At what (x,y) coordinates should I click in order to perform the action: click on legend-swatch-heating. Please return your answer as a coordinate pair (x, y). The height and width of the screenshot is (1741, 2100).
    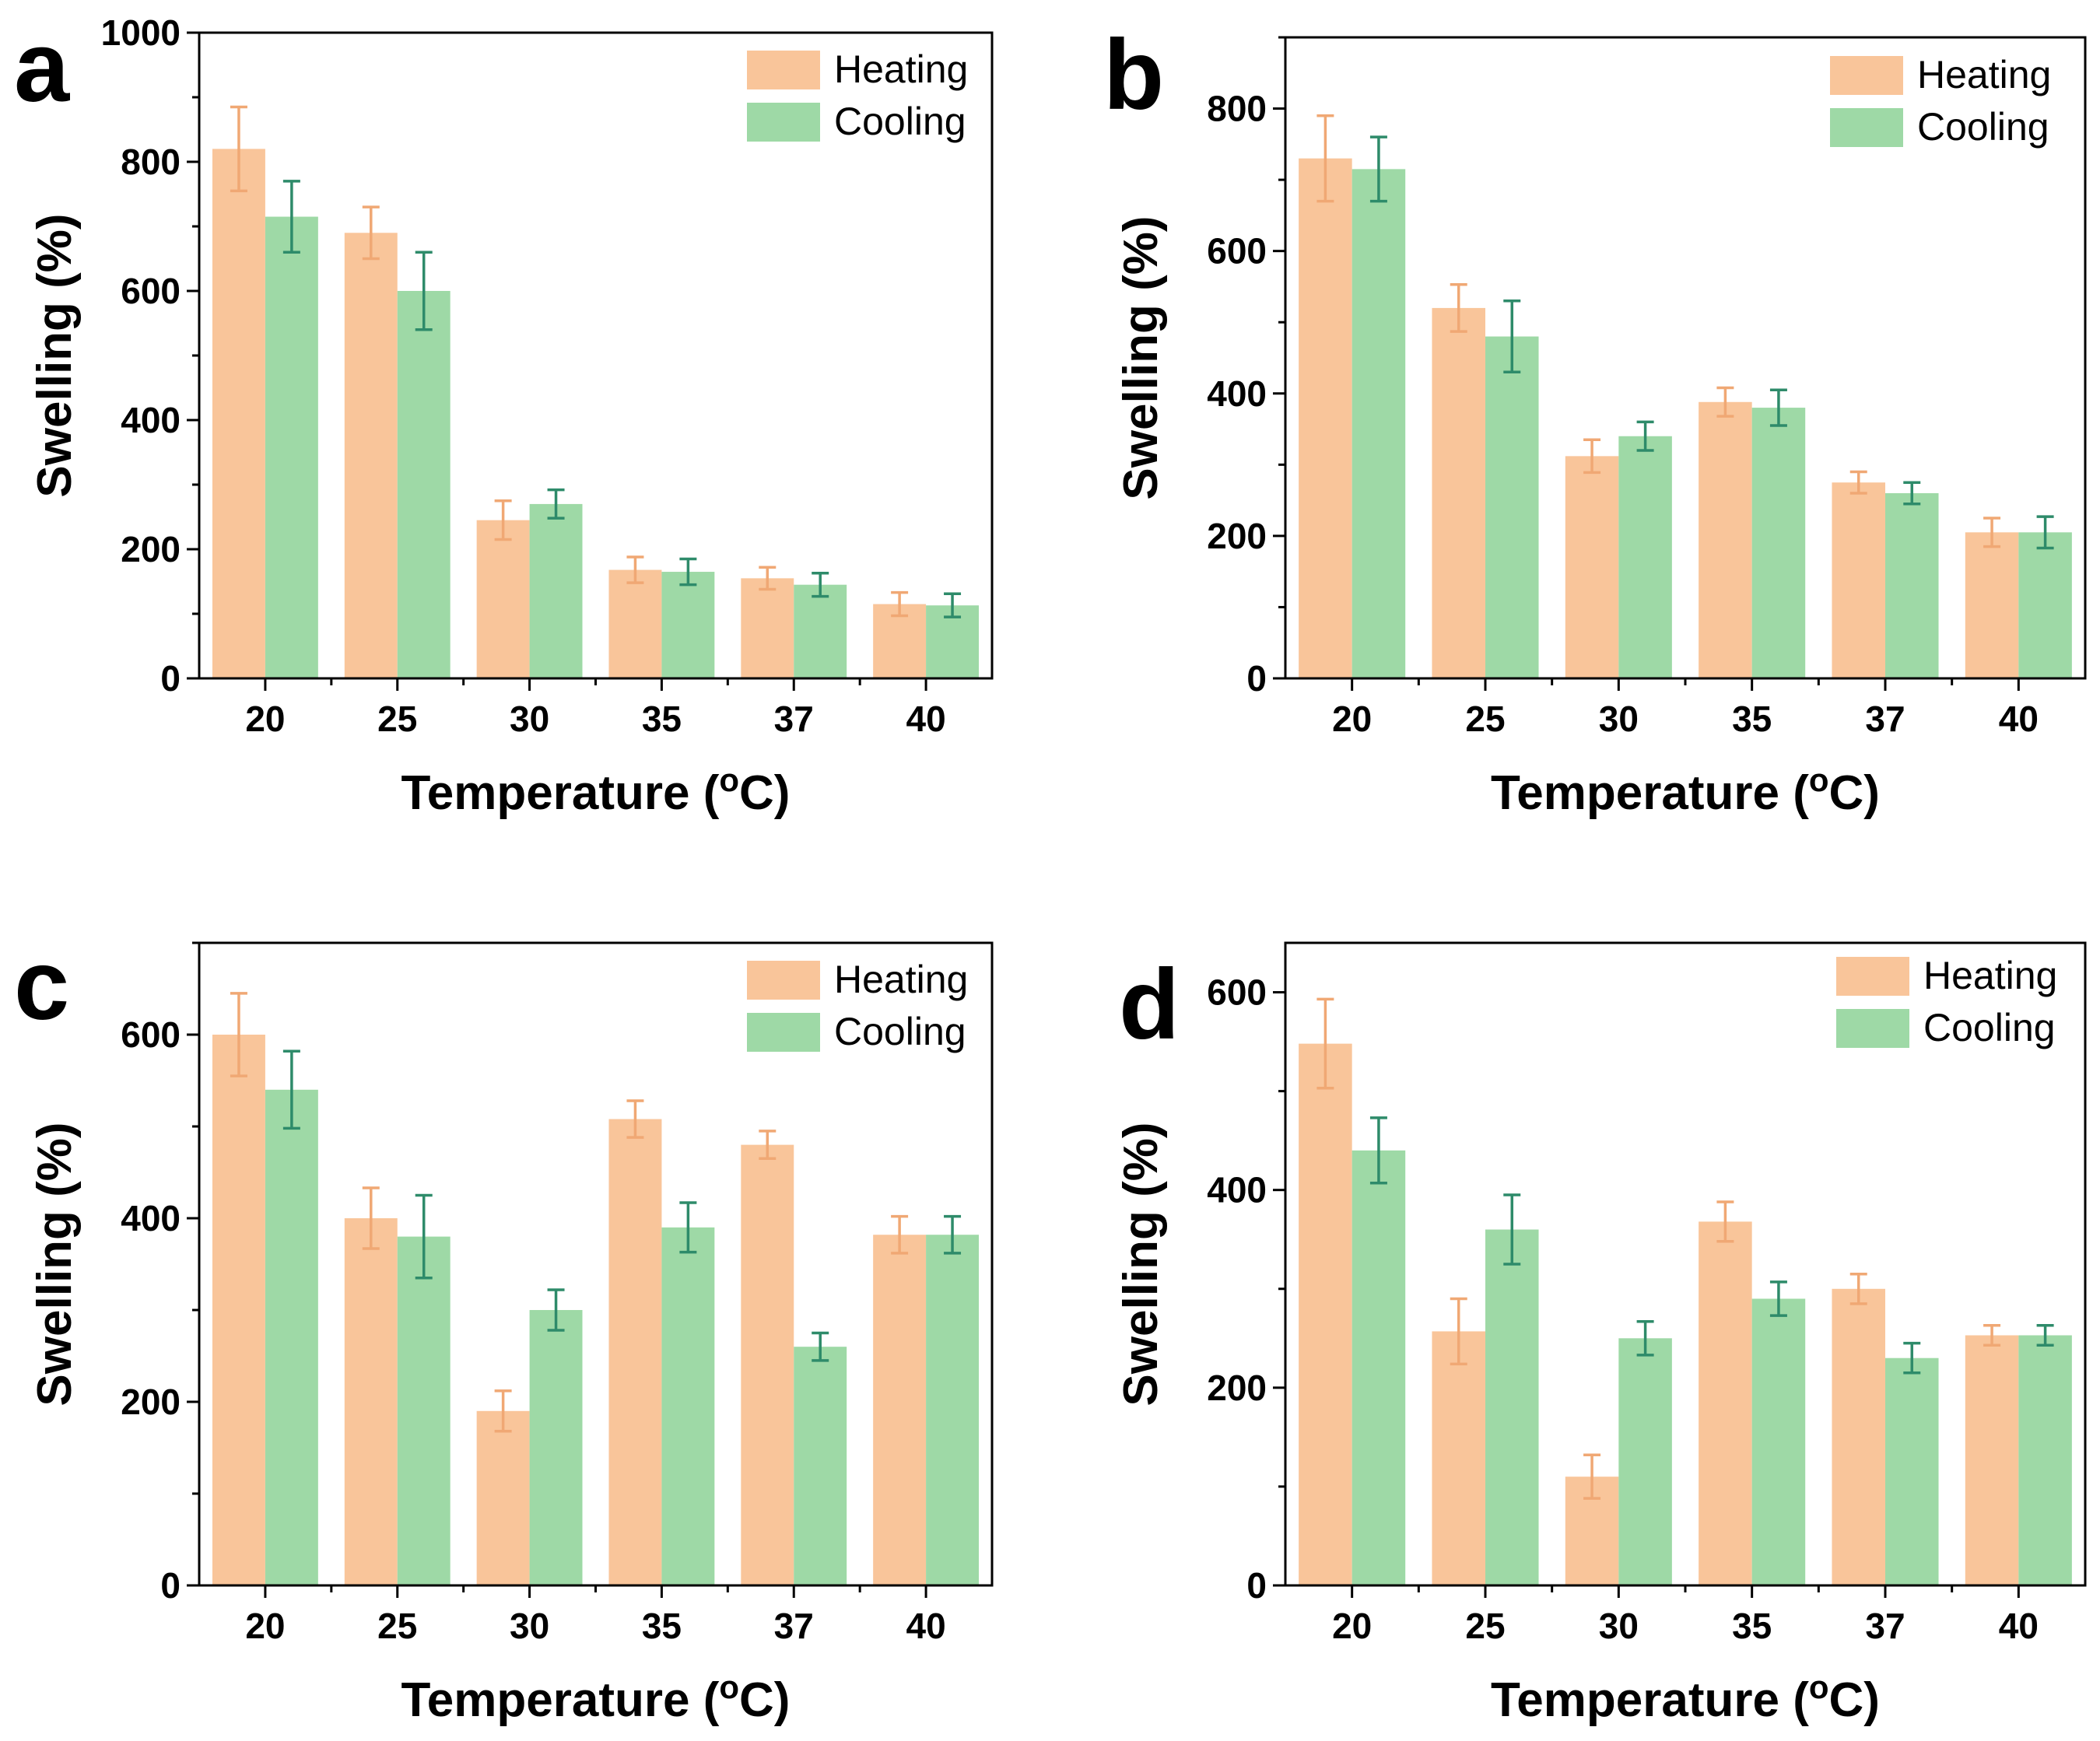
    Looking at the image, I should click on (1866, 75).